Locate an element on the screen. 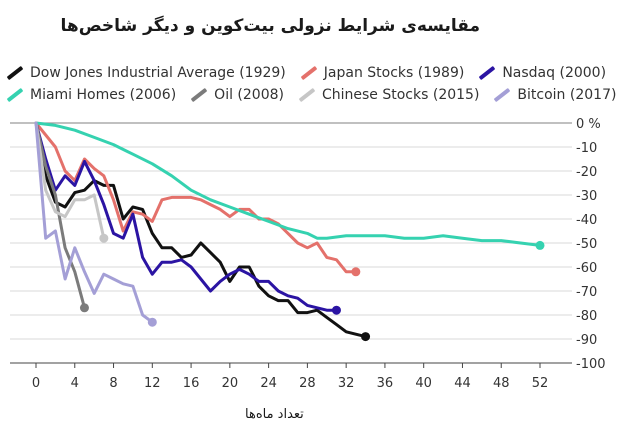  legend-item: Dow Jones Industrial Average (1929) is located at coordinates (146, 73).